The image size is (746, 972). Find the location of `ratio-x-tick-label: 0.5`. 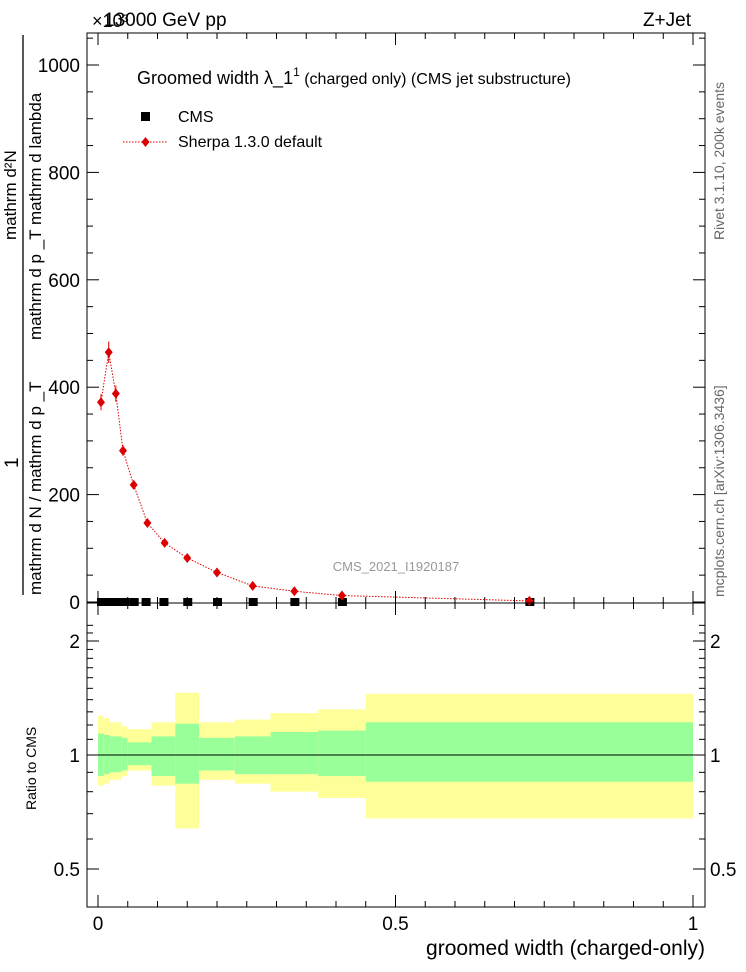

ratio-x-tick-label: 0.5 is located at coordinates (395, 924).